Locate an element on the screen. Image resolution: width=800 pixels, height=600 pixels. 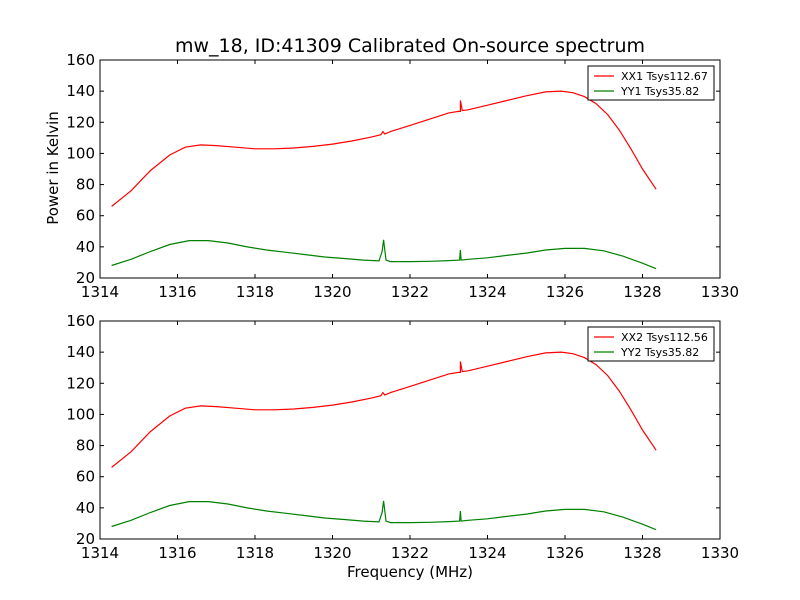
series-line-yy1 is located at coordinates (384, 254).